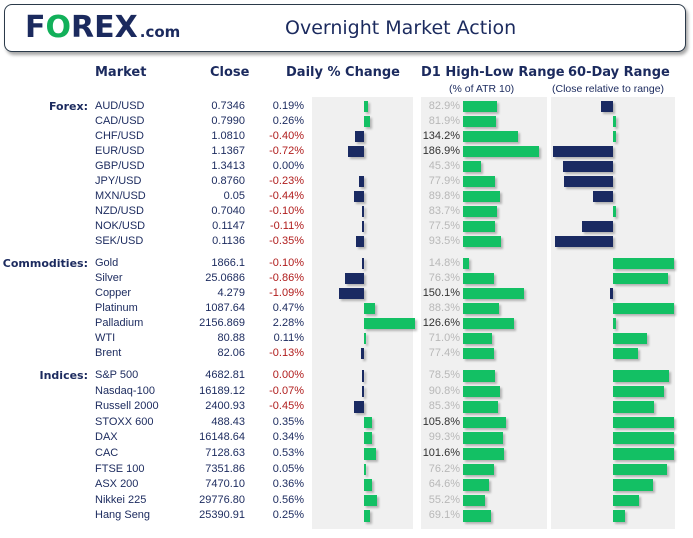 Image resolution: width=693 pixels, height=538 pixels. What do you see at coordinates (286, 136) in the screenshot?
I see `daily-change-value: -0.40%` at bounding box center [286, 136].